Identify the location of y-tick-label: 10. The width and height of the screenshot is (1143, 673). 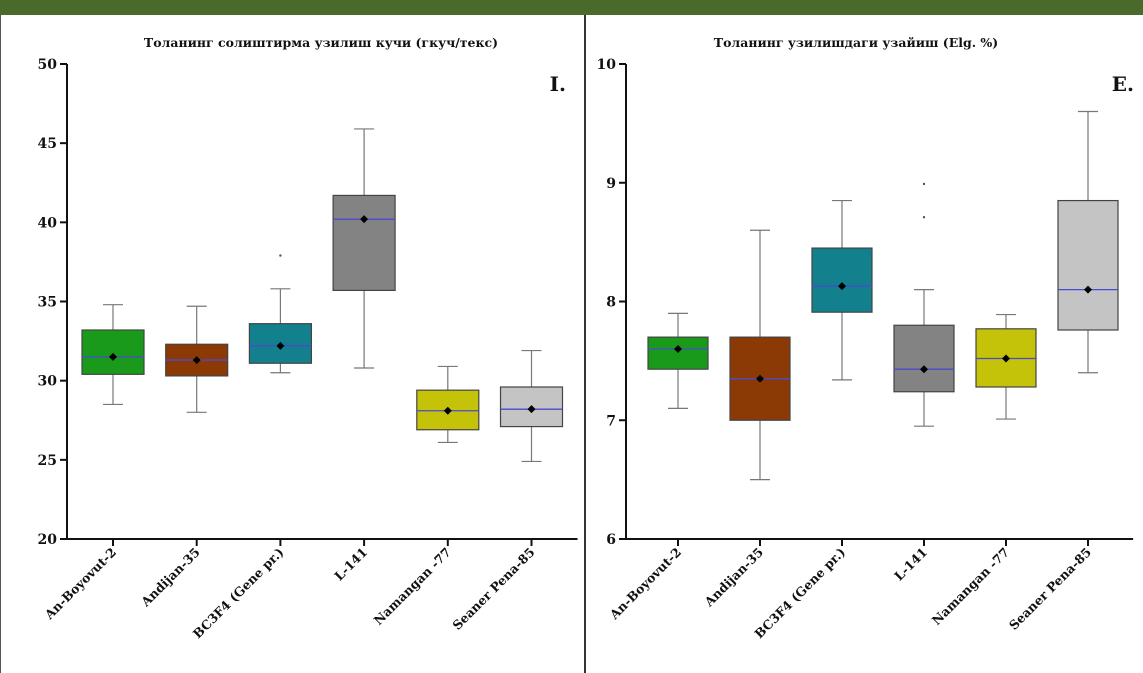
(607, 65).